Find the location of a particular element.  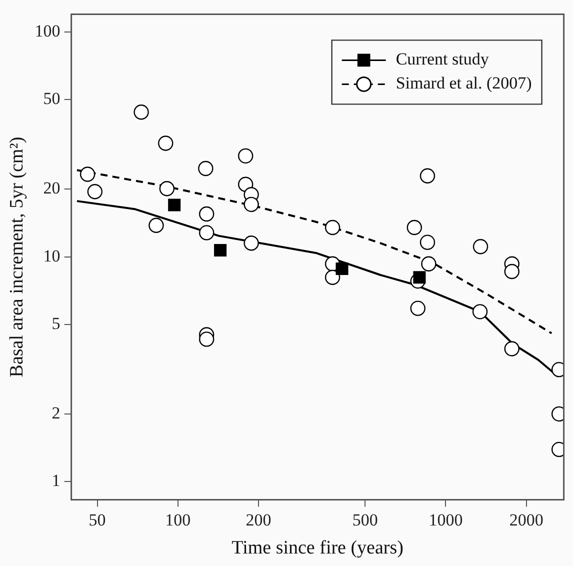

x-tick-label: 2000 is located at coordinates (526, 520).